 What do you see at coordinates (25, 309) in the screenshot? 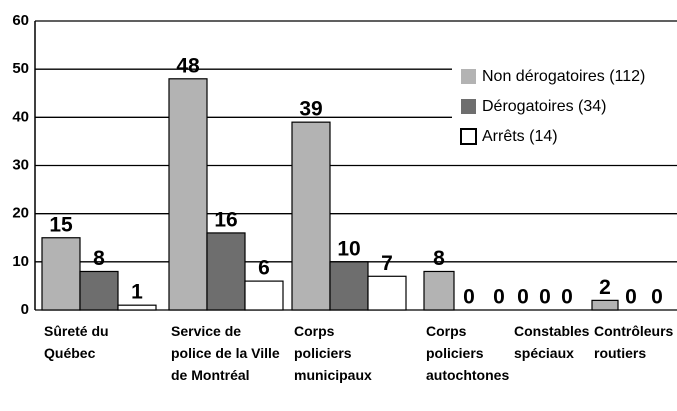
I see `y-tick-label: 0` at bounding box center [25, 309].